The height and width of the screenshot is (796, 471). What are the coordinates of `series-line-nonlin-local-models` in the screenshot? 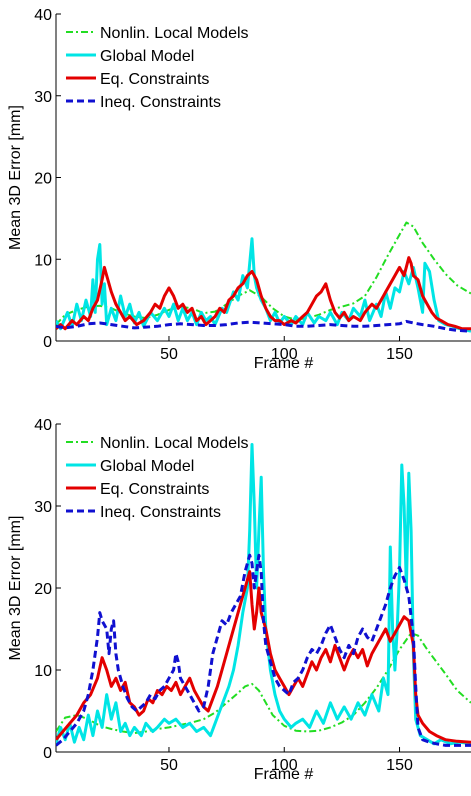 It's located at (263, 683).